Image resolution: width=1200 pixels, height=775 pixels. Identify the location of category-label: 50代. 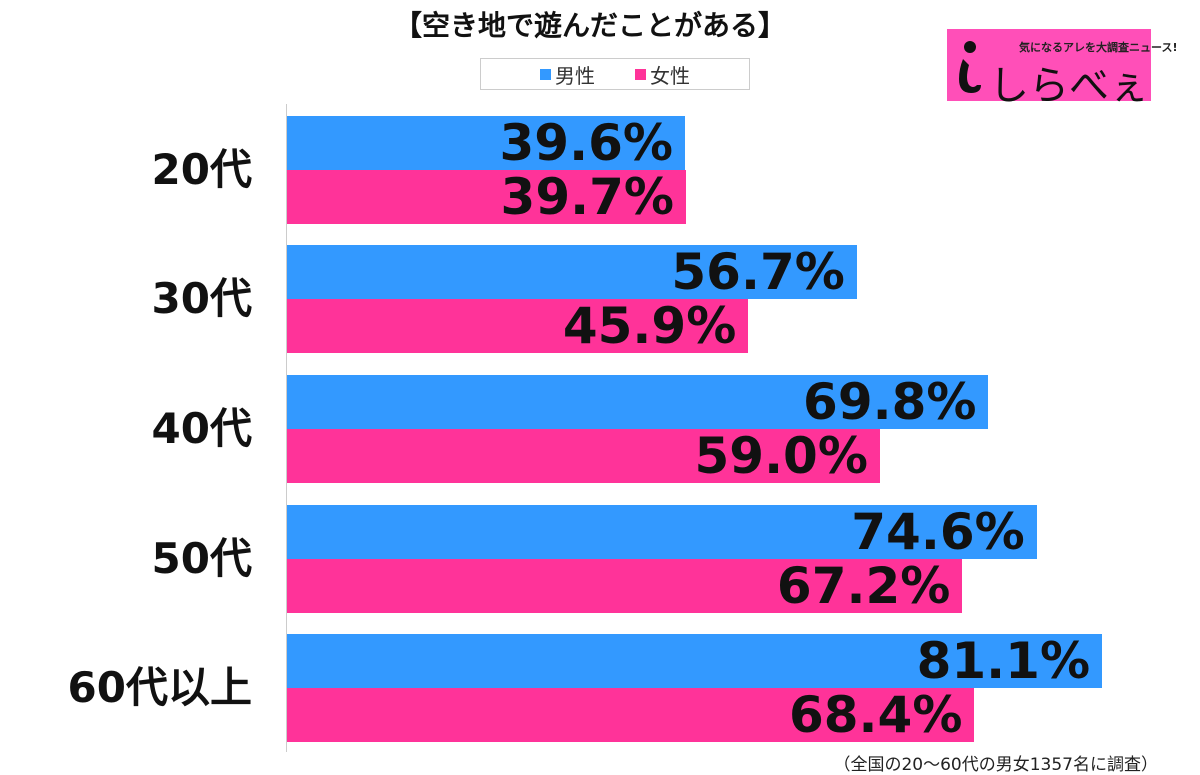
(201, 558).